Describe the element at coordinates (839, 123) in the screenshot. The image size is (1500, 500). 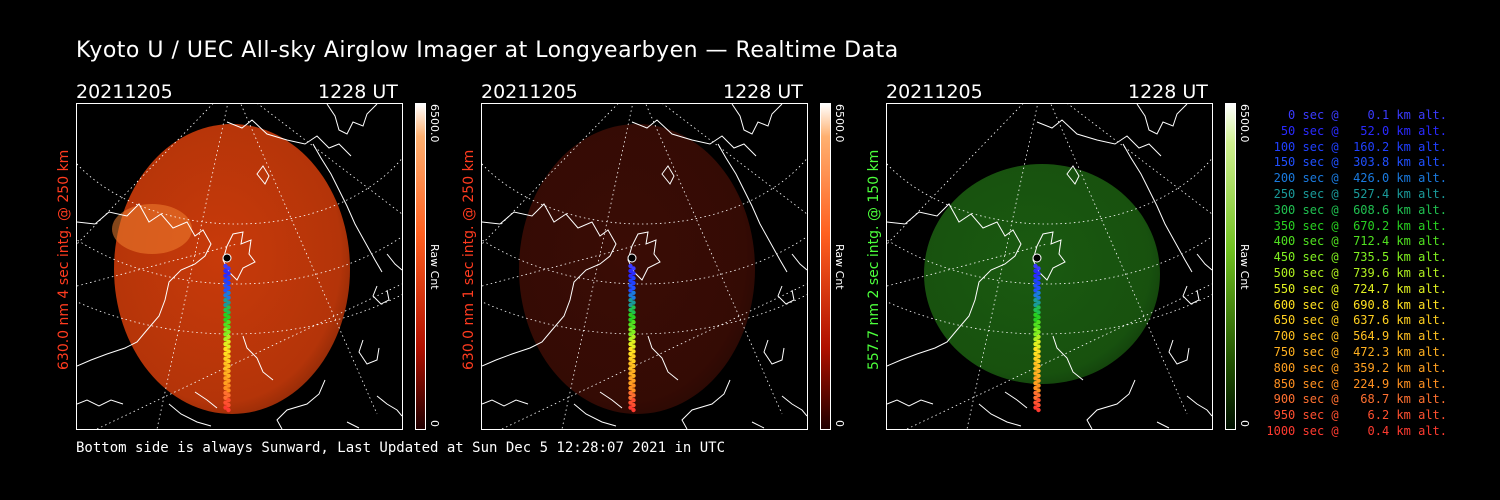
I see `panel-2-cbar-max: 6500.0` at that location.